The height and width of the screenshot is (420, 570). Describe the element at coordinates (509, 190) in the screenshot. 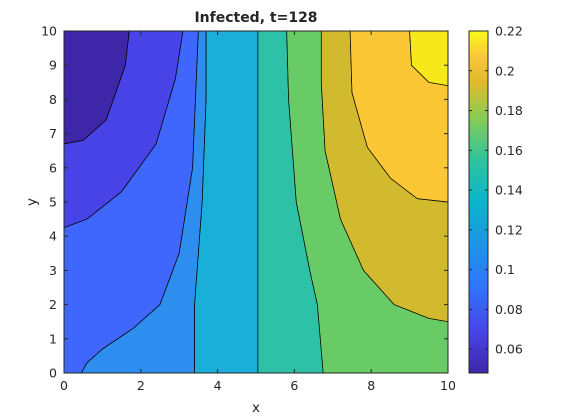

I see `colorbar-tick-label: 0.14` at that location.